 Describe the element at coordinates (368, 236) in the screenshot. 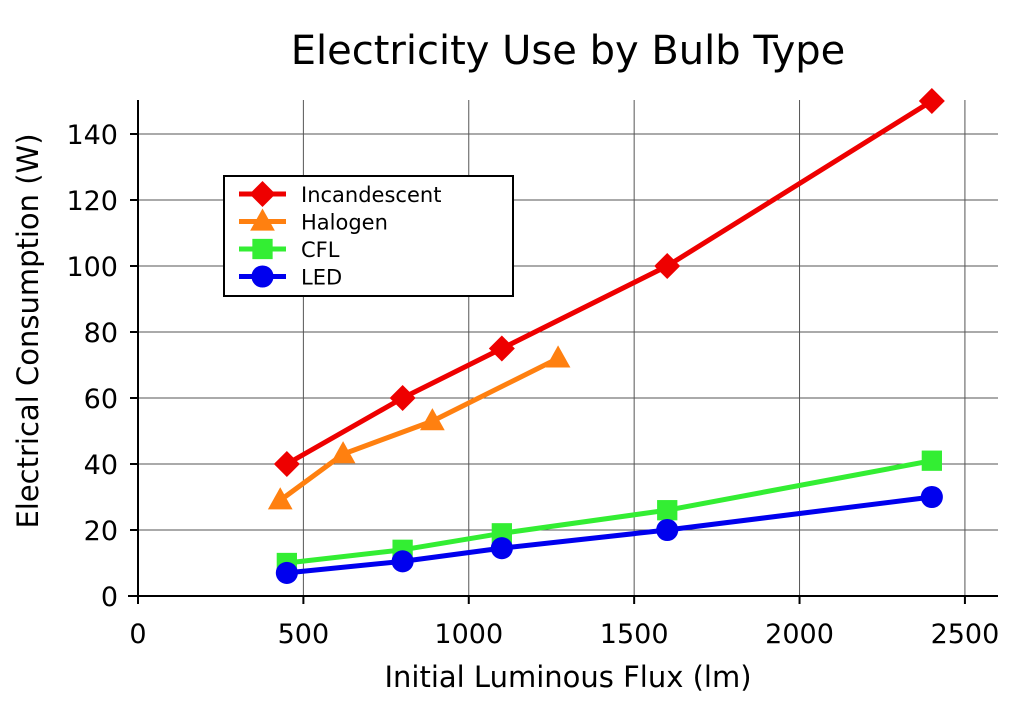

I see `legend: Incandescent Halogen CFL LED` at that location.